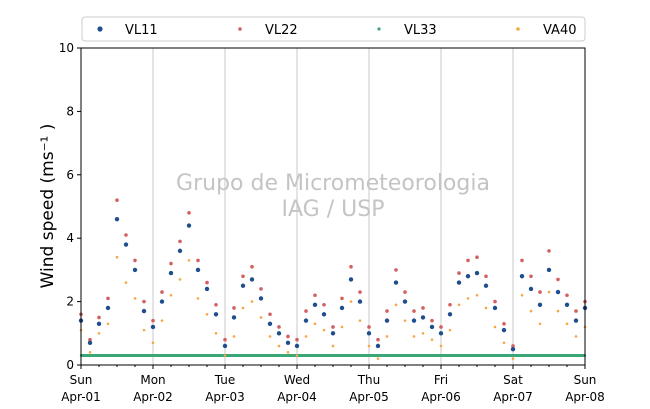 The image size is (650, 409). Describe the element at coordinates (441, 397) in the screenshot. I see `x-tick-label: Apr-06` at that location.